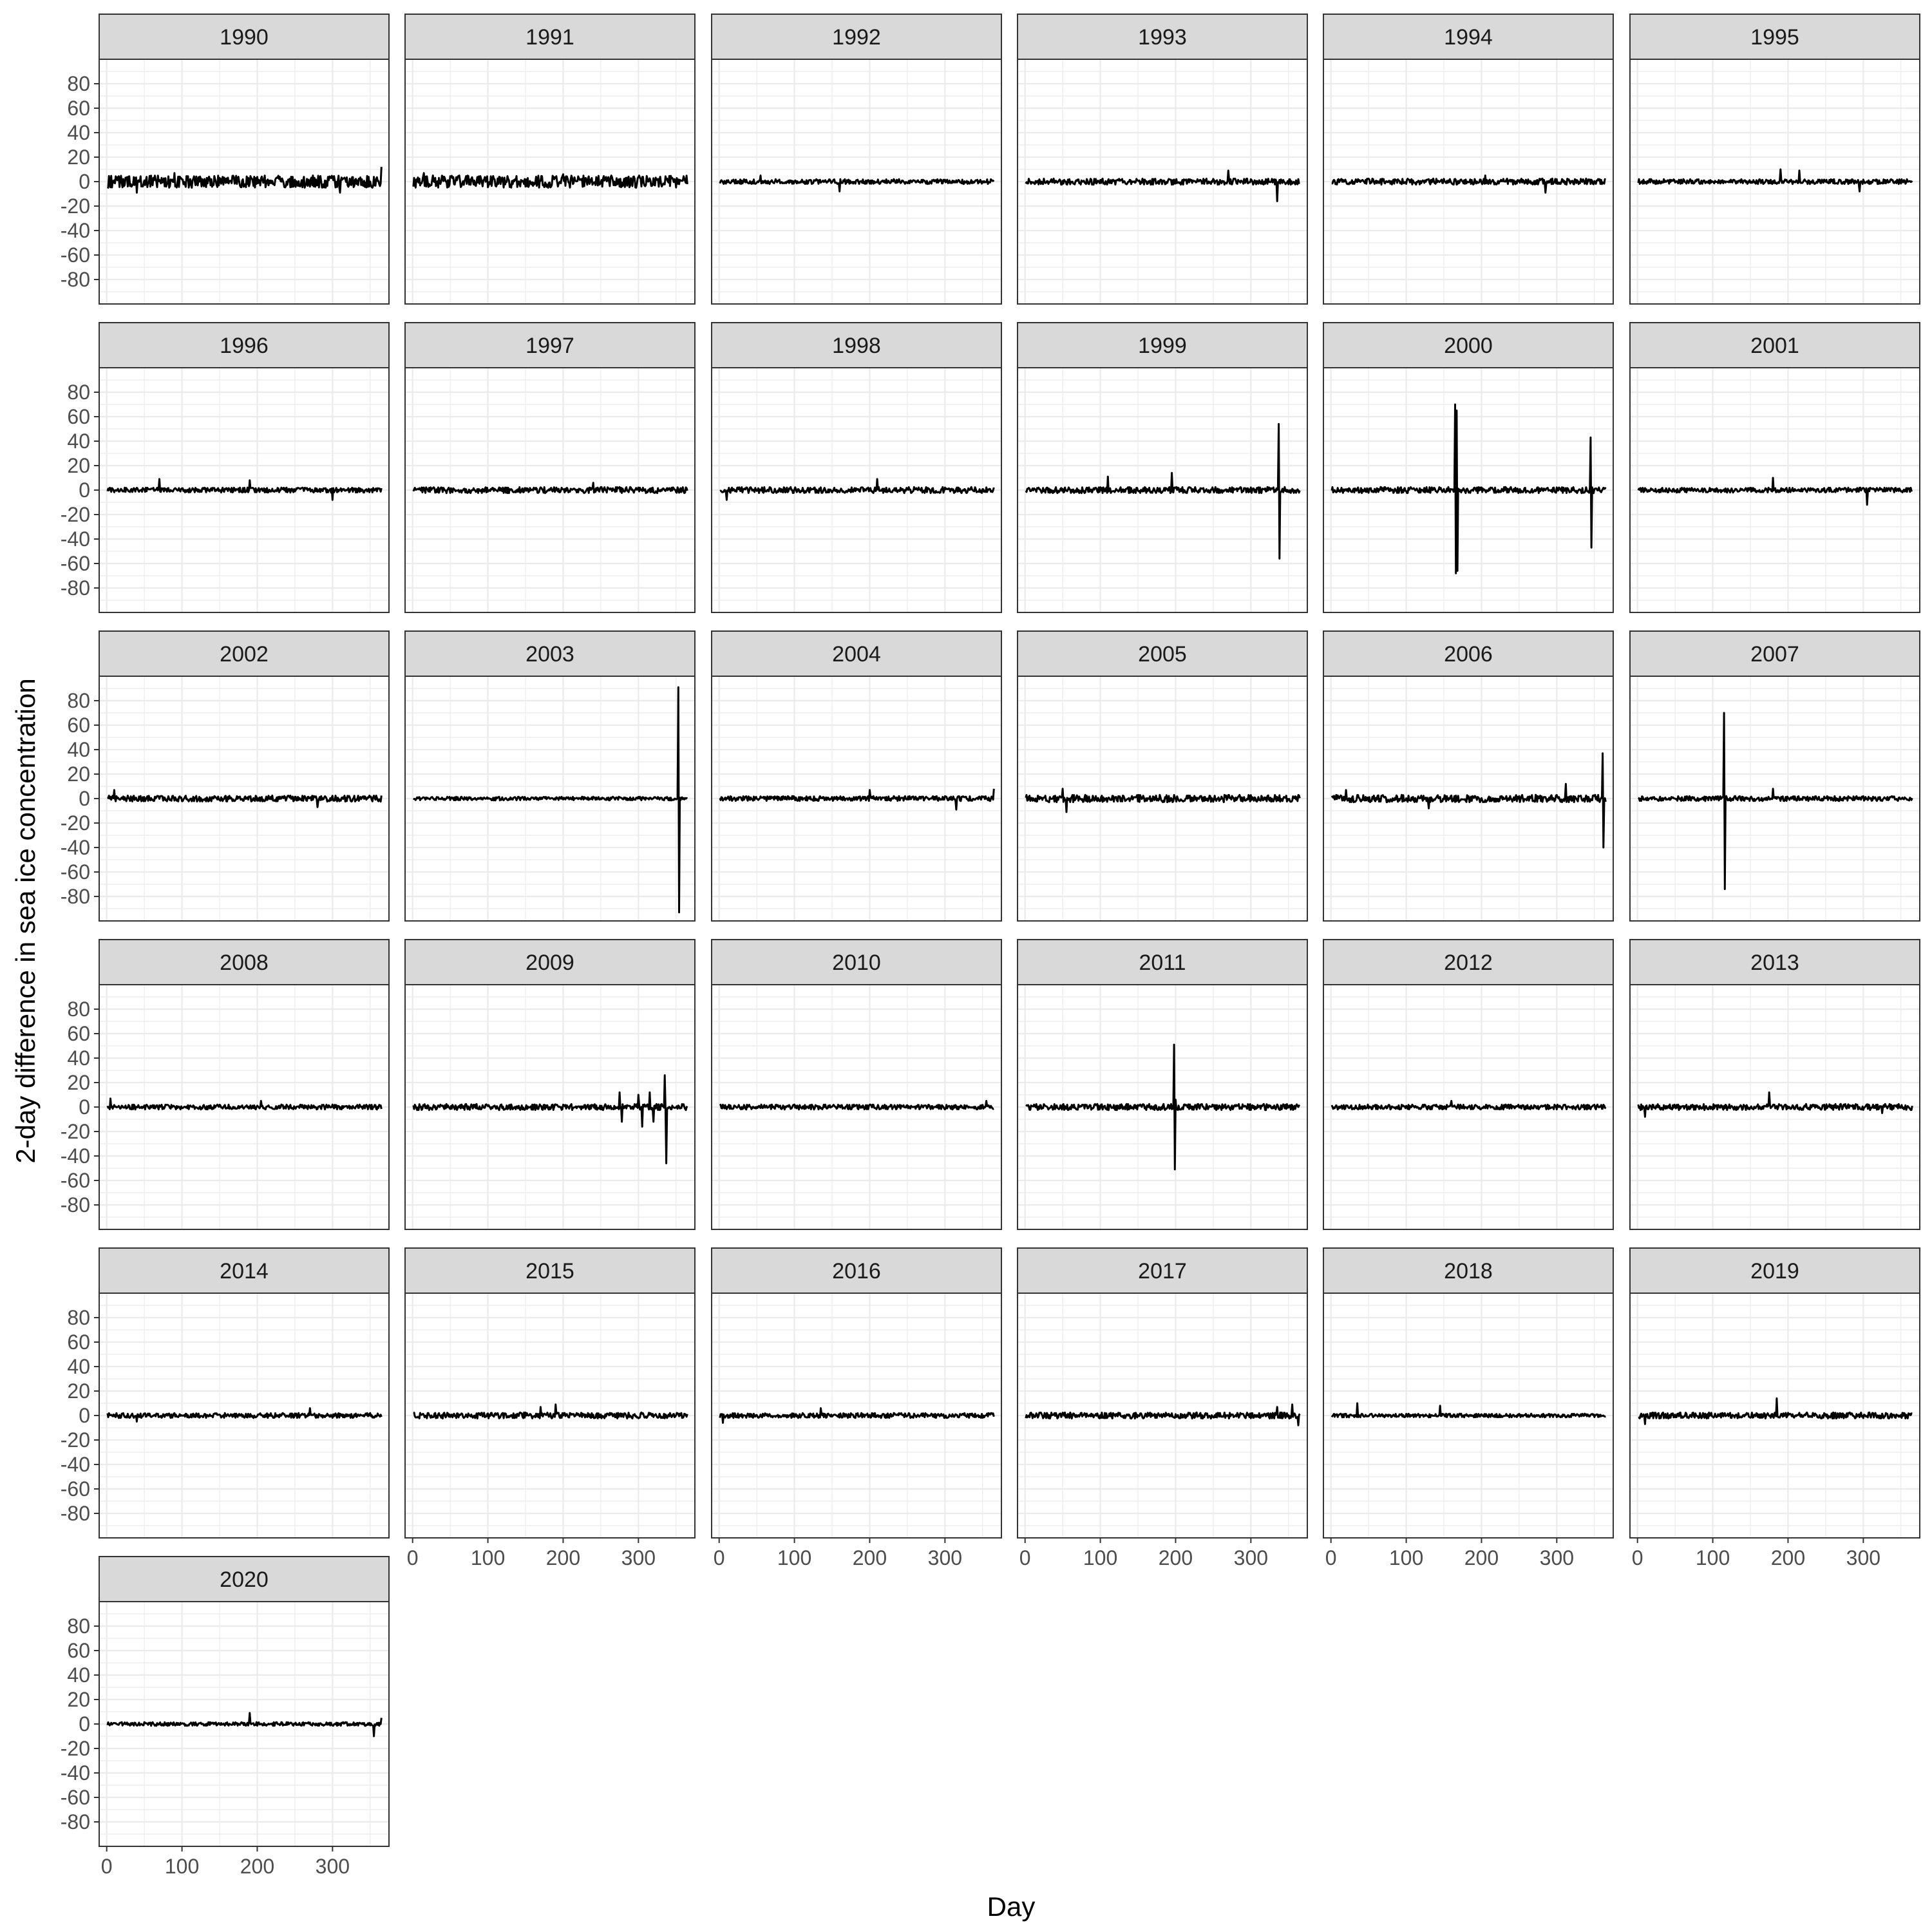 The height and width of the screenshot is (1932, 1932). What do you see at coordinates (245, 1271) in the screenshot?
I see `facet-strip-label: 2014` at bounding box center [245, 1271].